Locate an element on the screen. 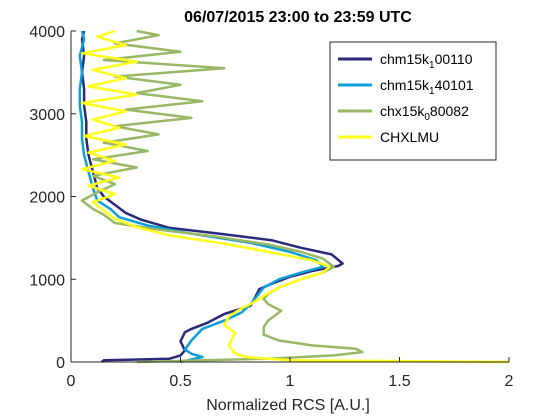  chart-title: 06/07/2015 23:00 to 23:59 UTC is located at coordinates (298, 17).